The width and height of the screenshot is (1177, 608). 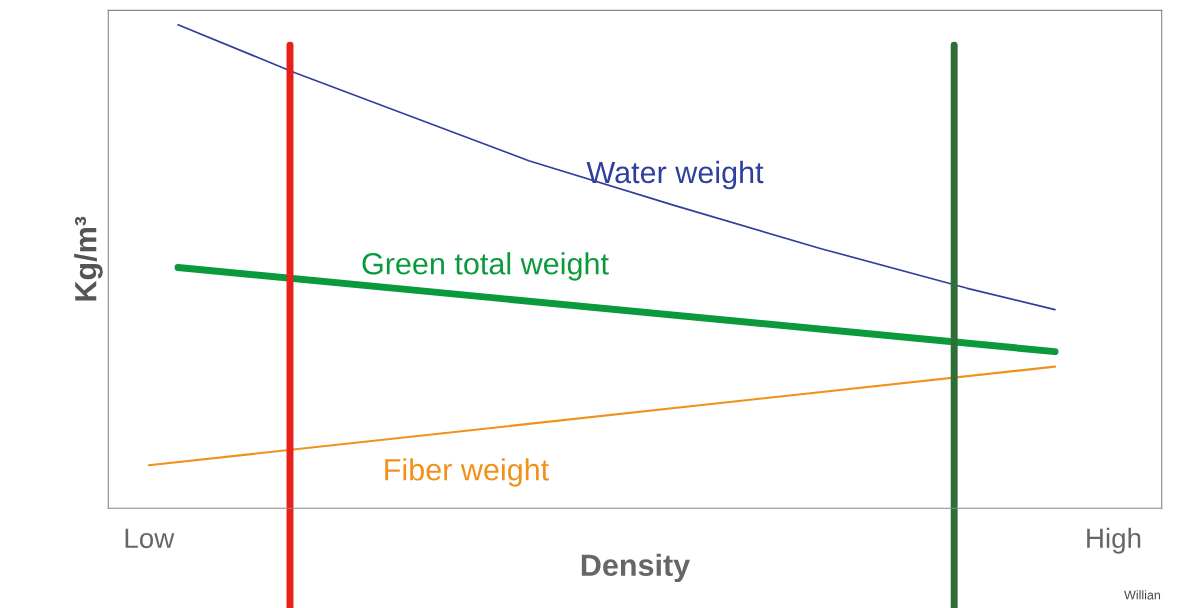 I want to click on text: Willian, so click(x=1142, y=595).